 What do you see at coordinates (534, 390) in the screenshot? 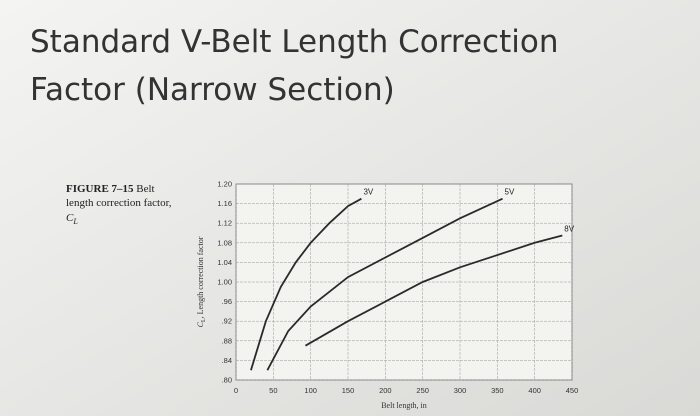
I see `x-tick-label: 400` at bounding box center [534, 390].